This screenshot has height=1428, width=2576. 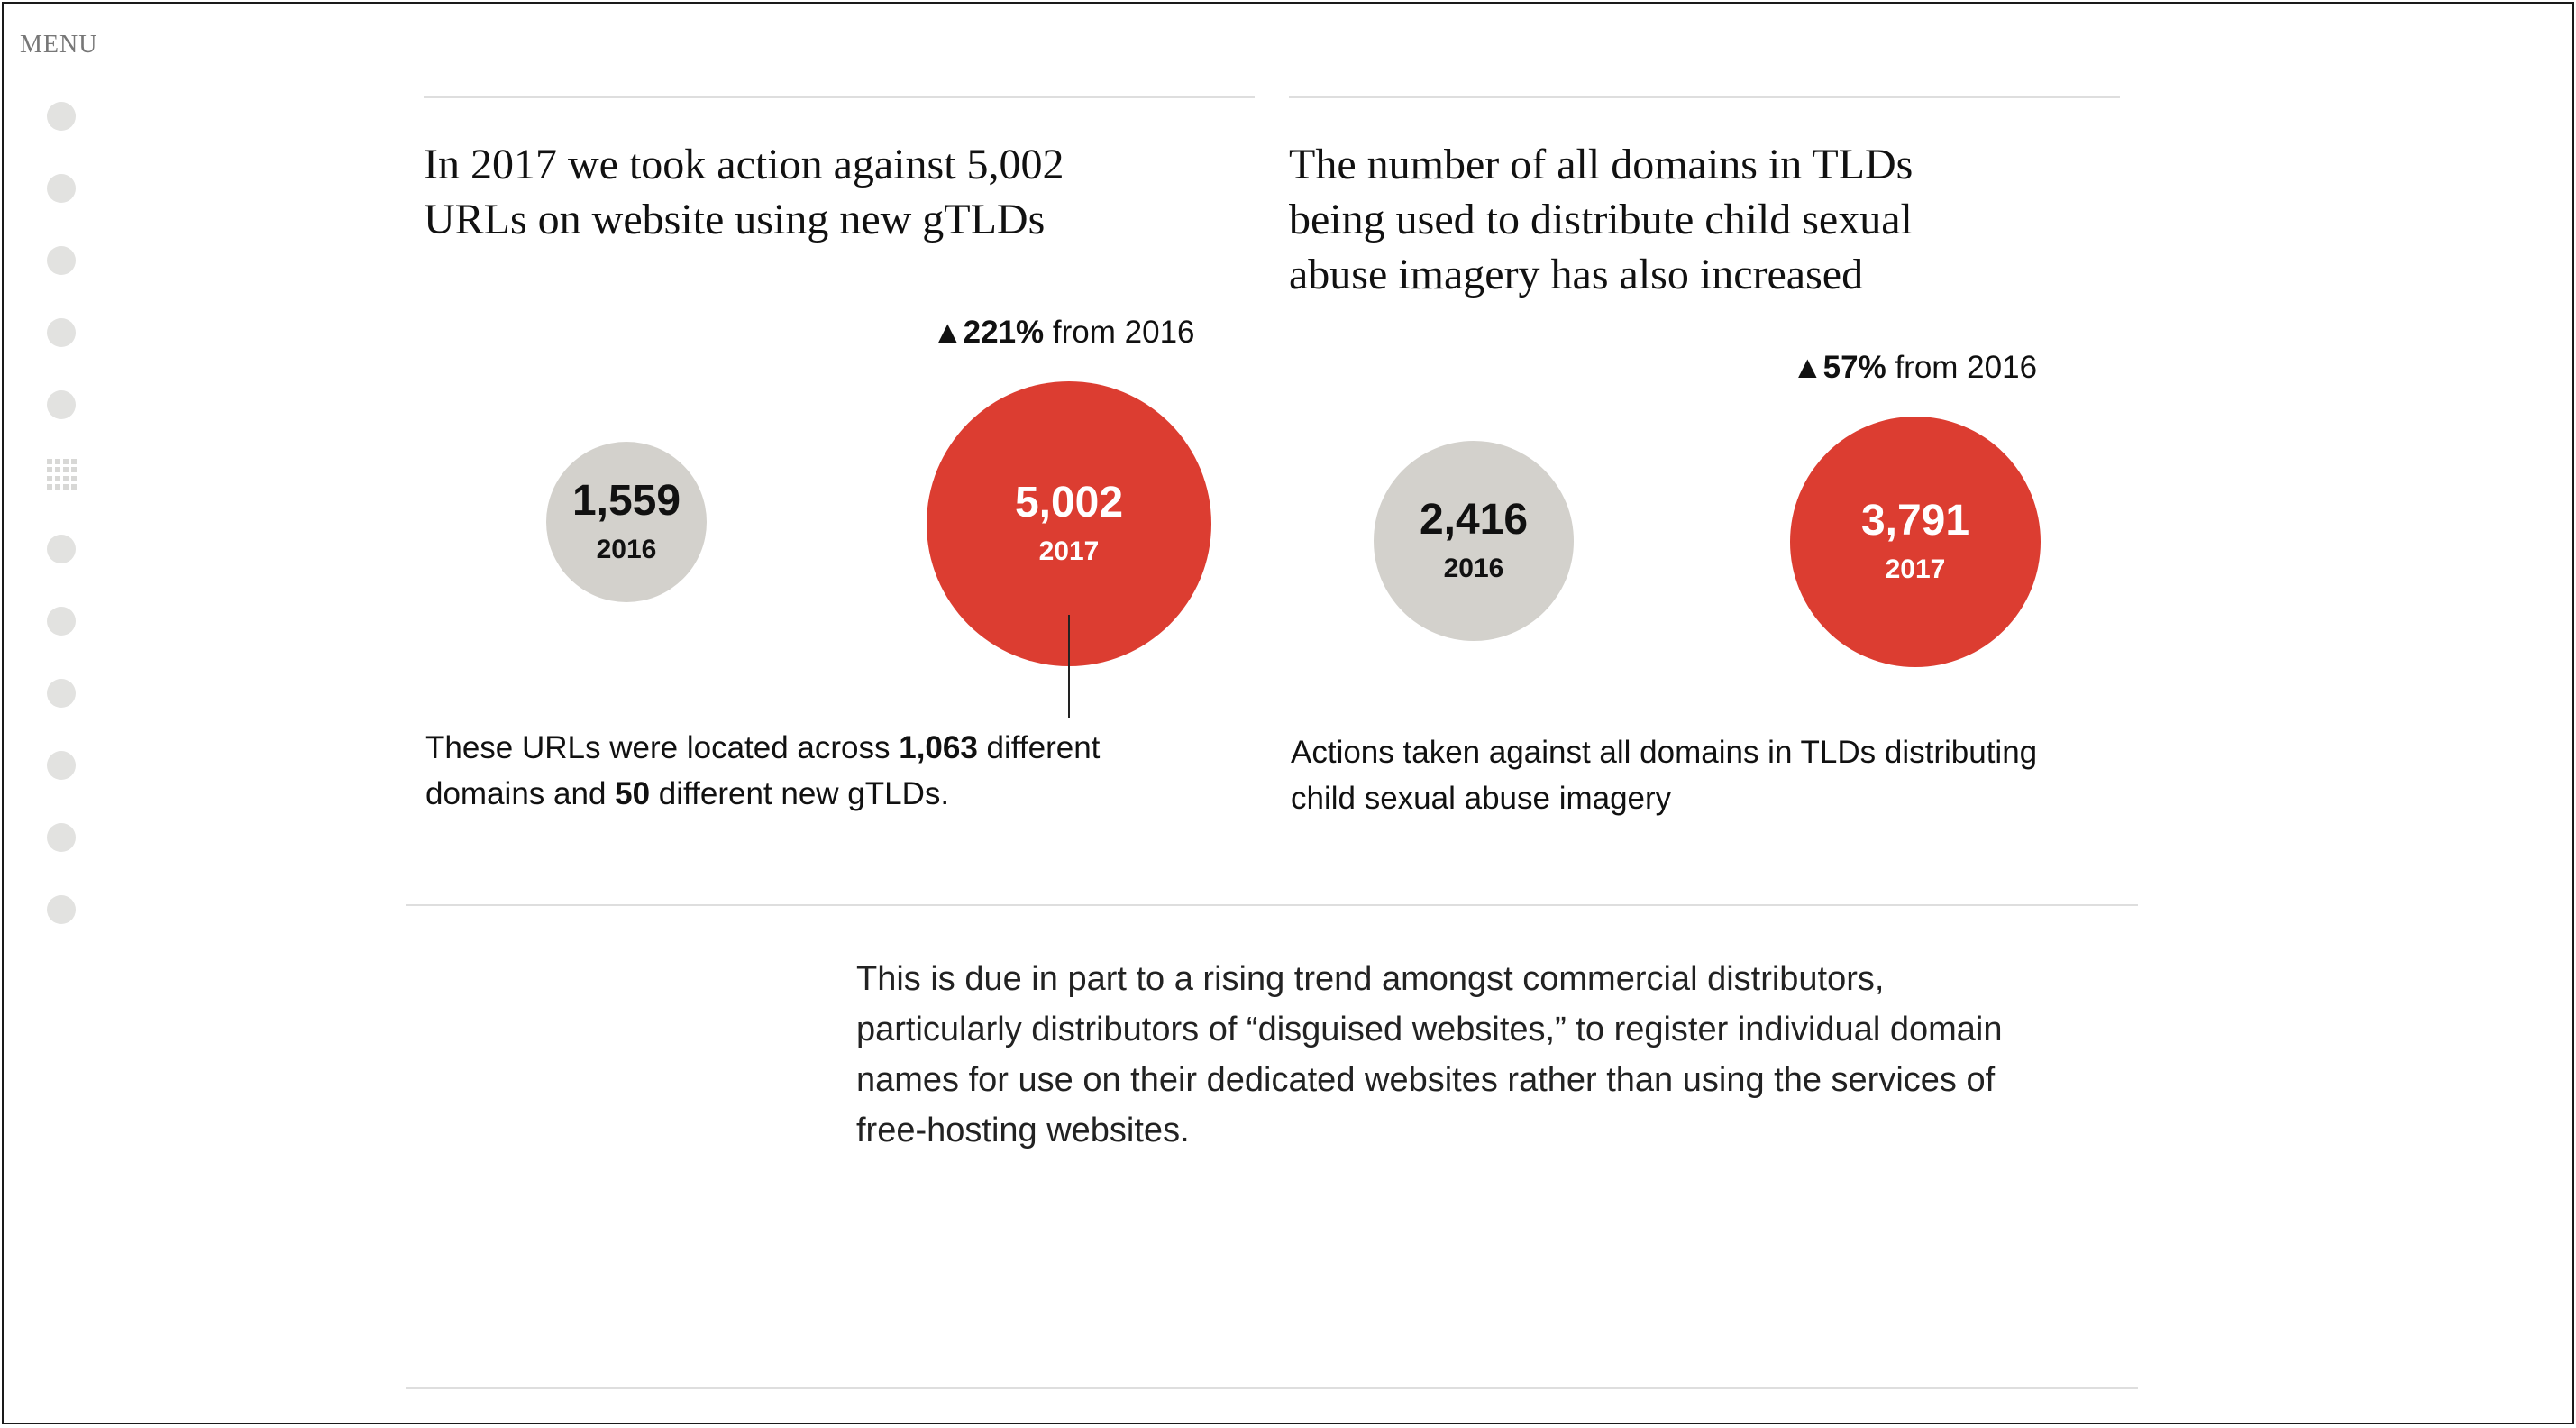 I want to click on right-2016-value: 2,416, so click(x=1474, y=520).